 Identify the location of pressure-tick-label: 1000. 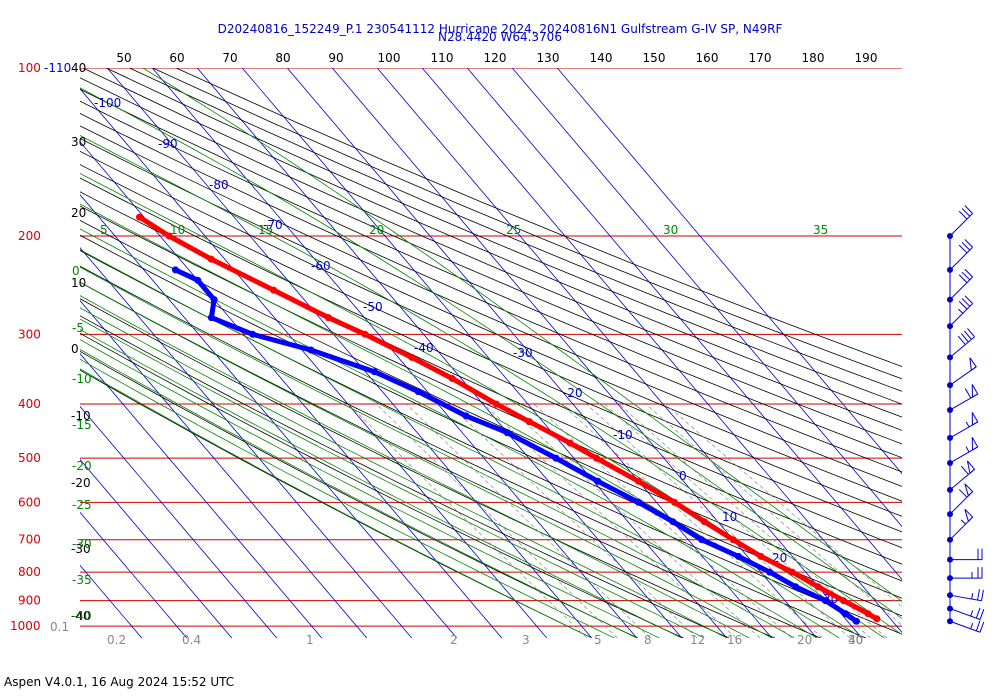
(25, 626).